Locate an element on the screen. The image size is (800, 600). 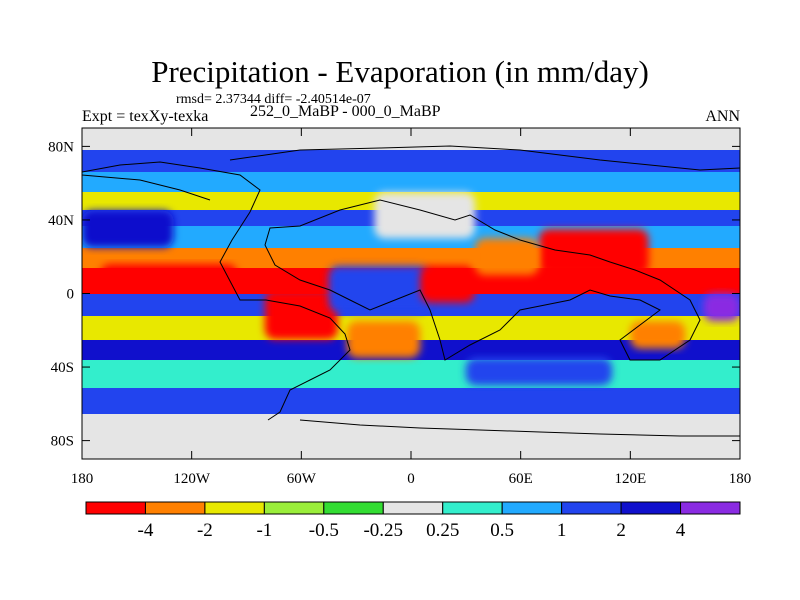
y-tick-label: 40N is located at coordinates (61, 221).